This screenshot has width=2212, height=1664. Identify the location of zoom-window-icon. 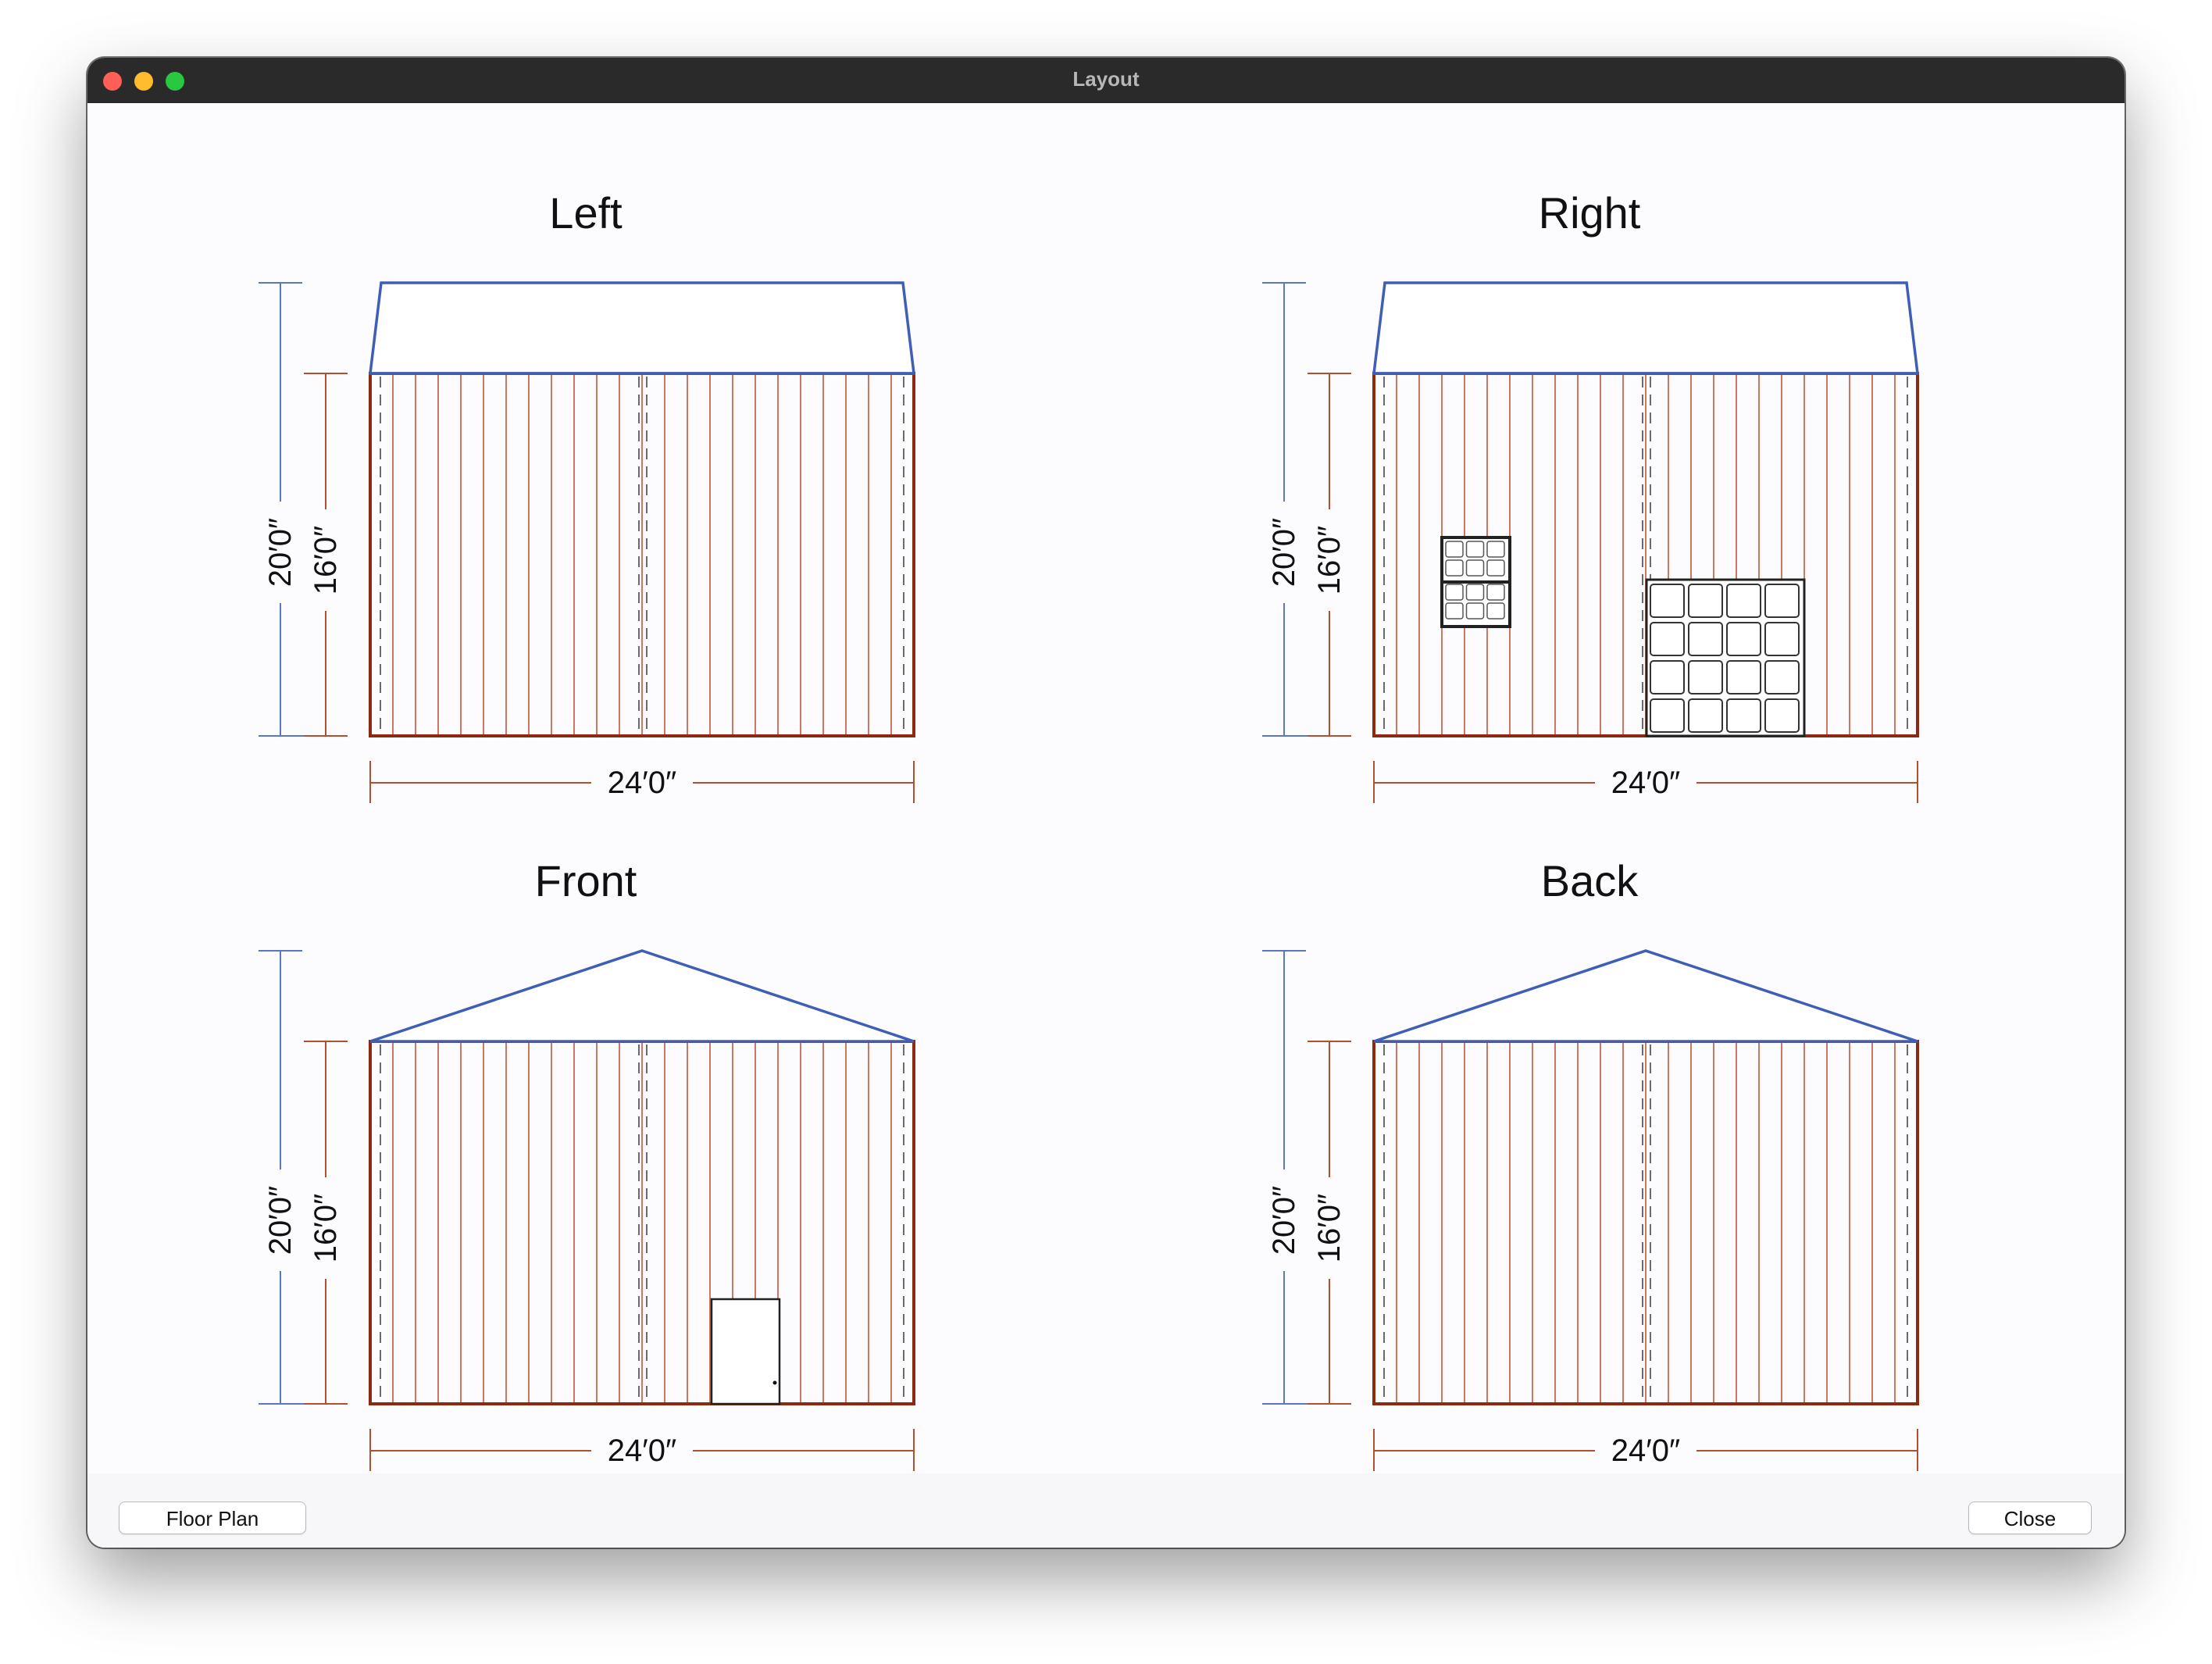
(175, 81).